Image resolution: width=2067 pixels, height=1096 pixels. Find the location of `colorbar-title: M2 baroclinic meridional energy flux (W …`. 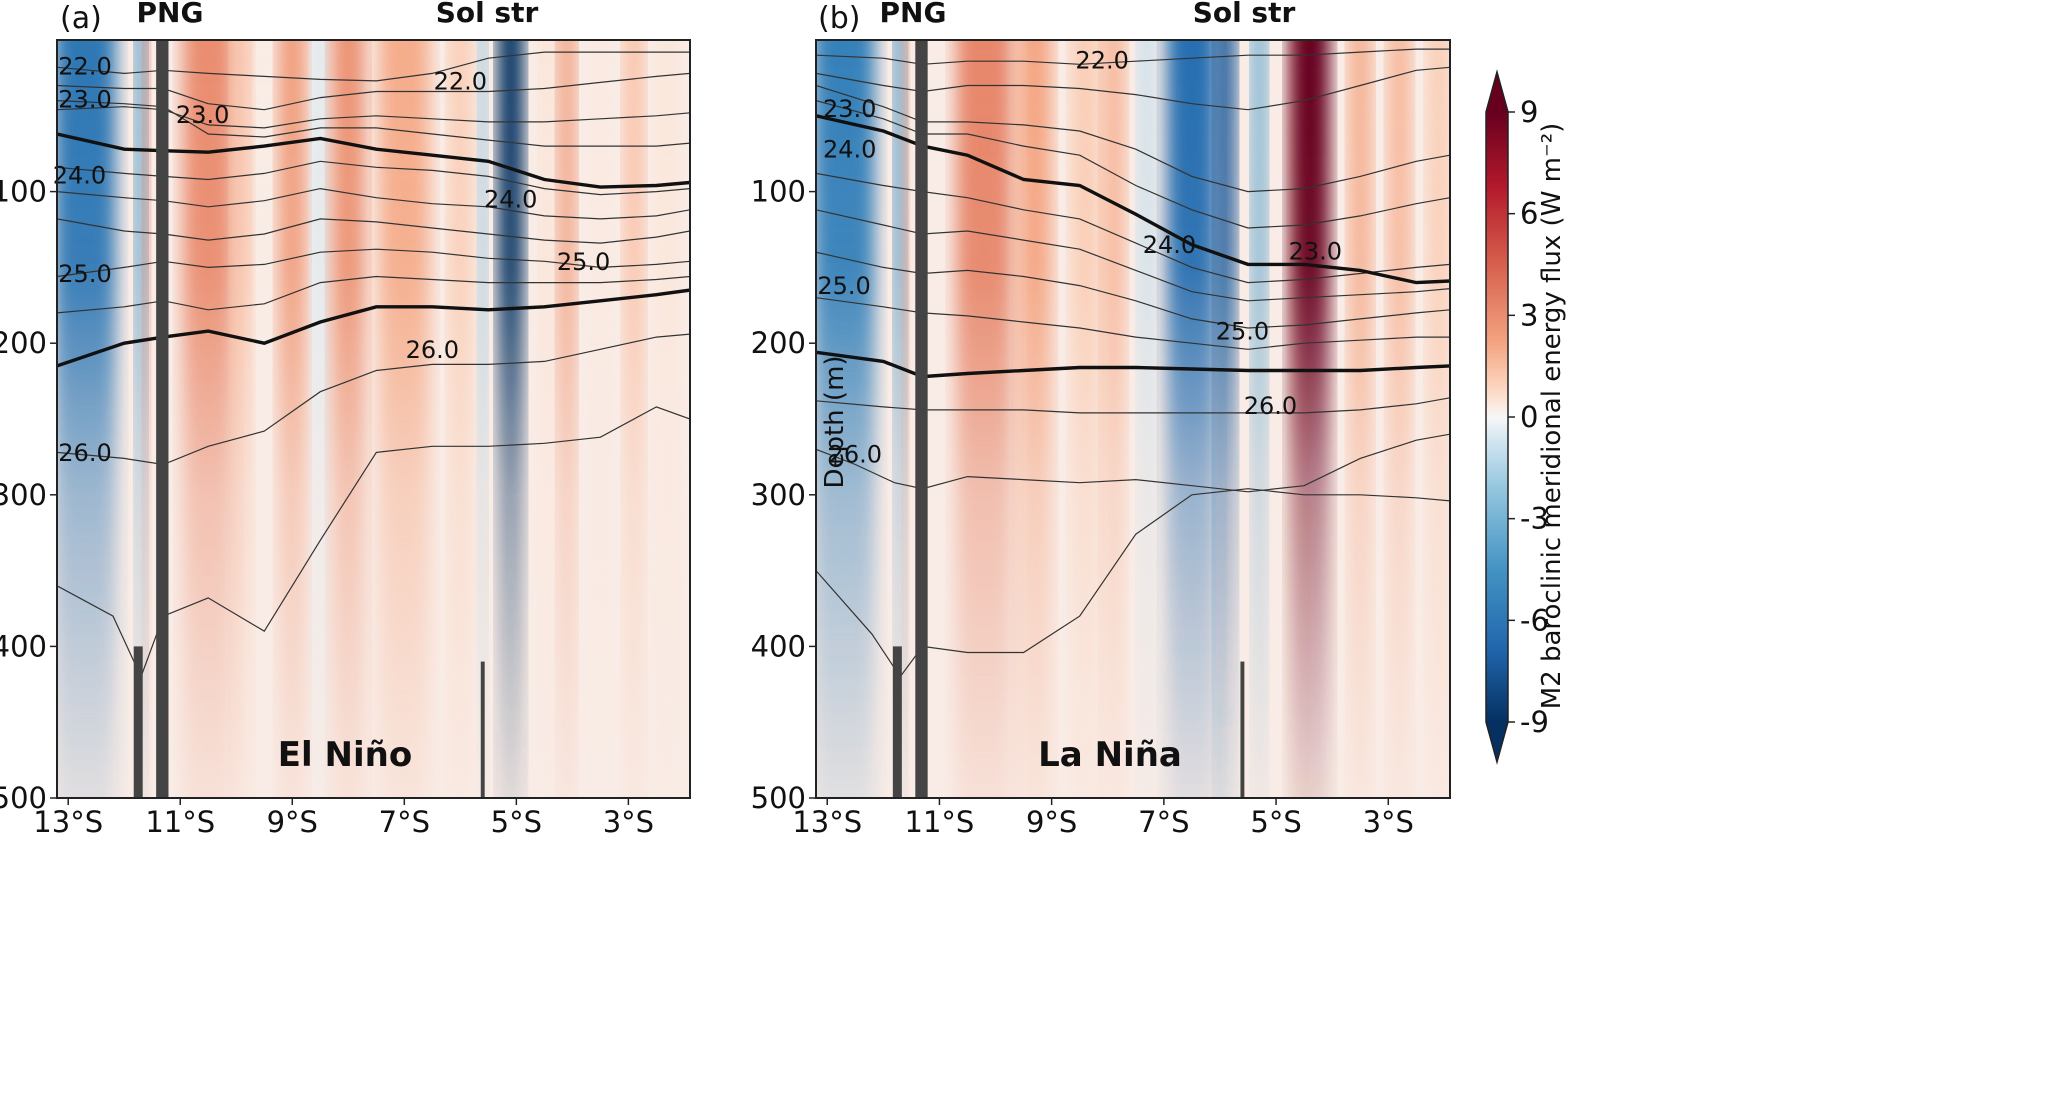

colorbar-title: M2 baroclinic meridional energy flux (W … is located at coordinates (1552, 416).